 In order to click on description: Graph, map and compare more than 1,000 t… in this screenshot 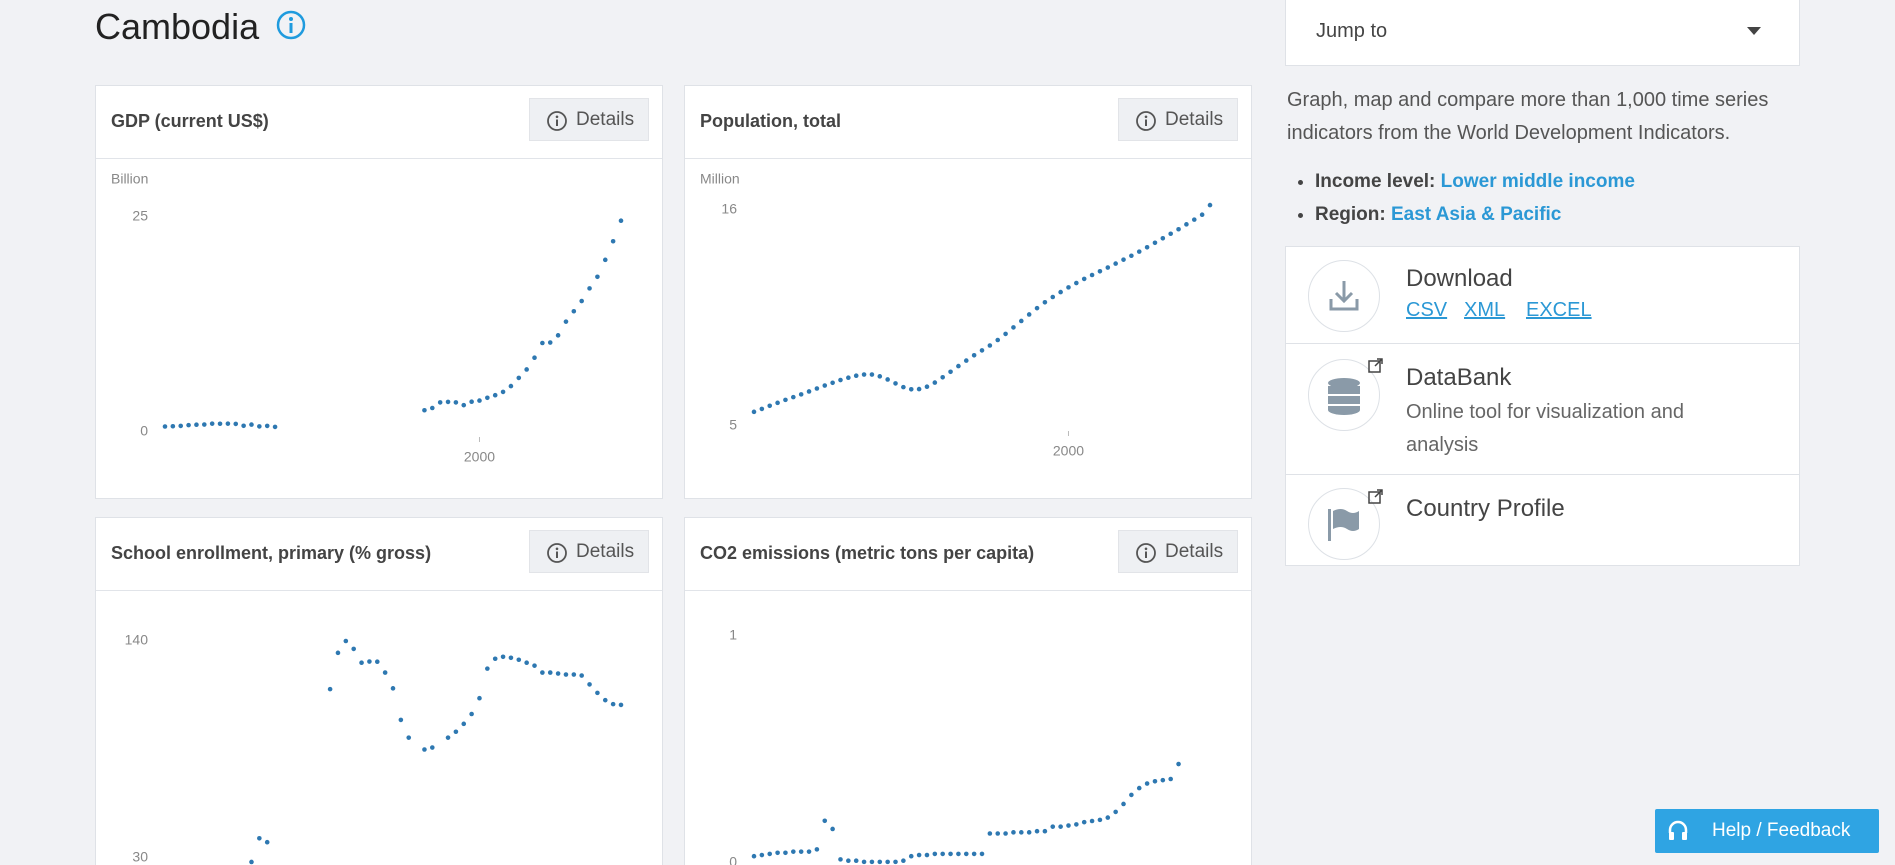, I will do `click(1528, 116)`.